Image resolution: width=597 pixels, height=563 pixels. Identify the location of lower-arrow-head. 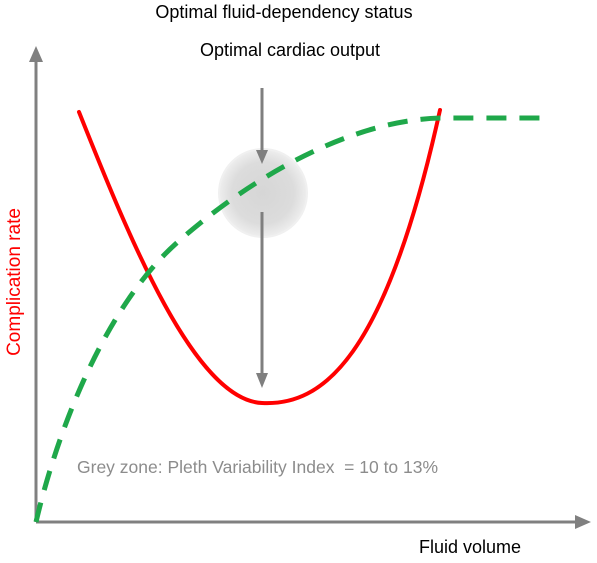
(262, 380).